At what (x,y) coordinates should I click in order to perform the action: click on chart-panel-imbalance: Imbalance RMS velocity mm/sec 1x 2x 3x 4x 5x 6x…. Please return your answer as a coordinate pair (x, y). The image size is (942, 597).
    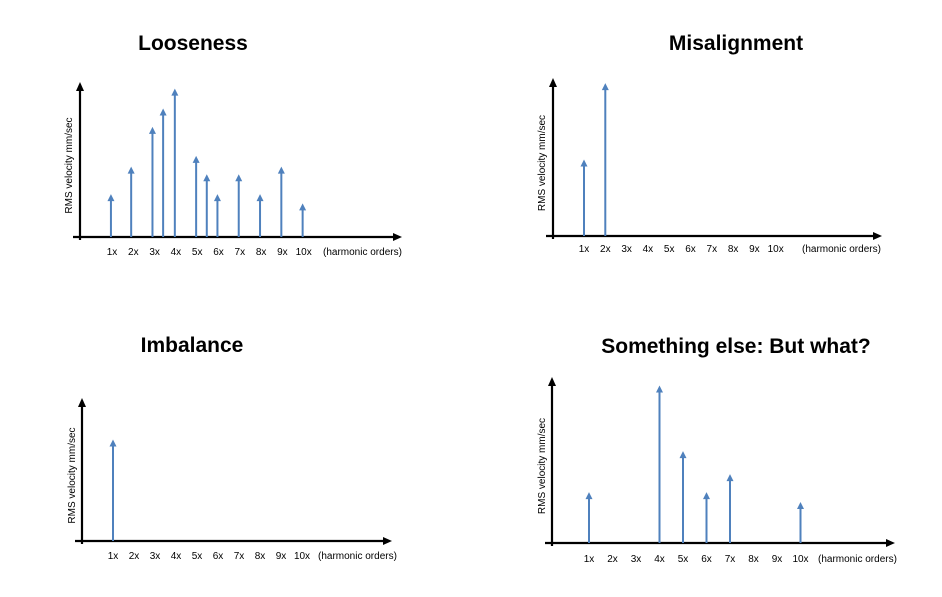
    Looking at the image, I should click on (232, 448).